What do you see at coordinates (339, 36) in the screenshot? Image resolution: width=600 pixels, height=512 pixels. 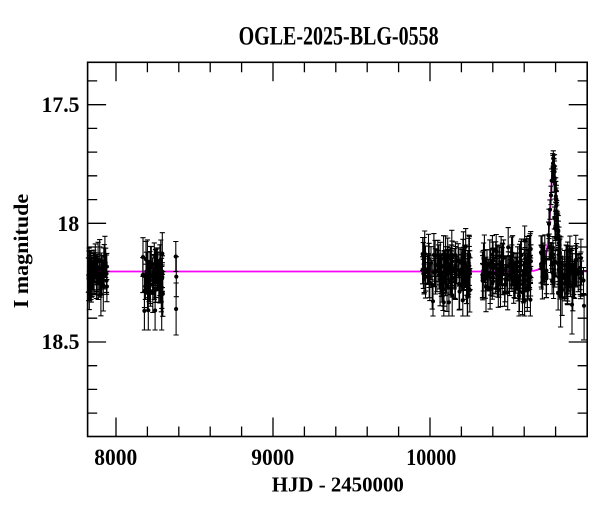 I see `svg-text: OGLE-2025-BLG-0558` at bounding box center [339, 36].